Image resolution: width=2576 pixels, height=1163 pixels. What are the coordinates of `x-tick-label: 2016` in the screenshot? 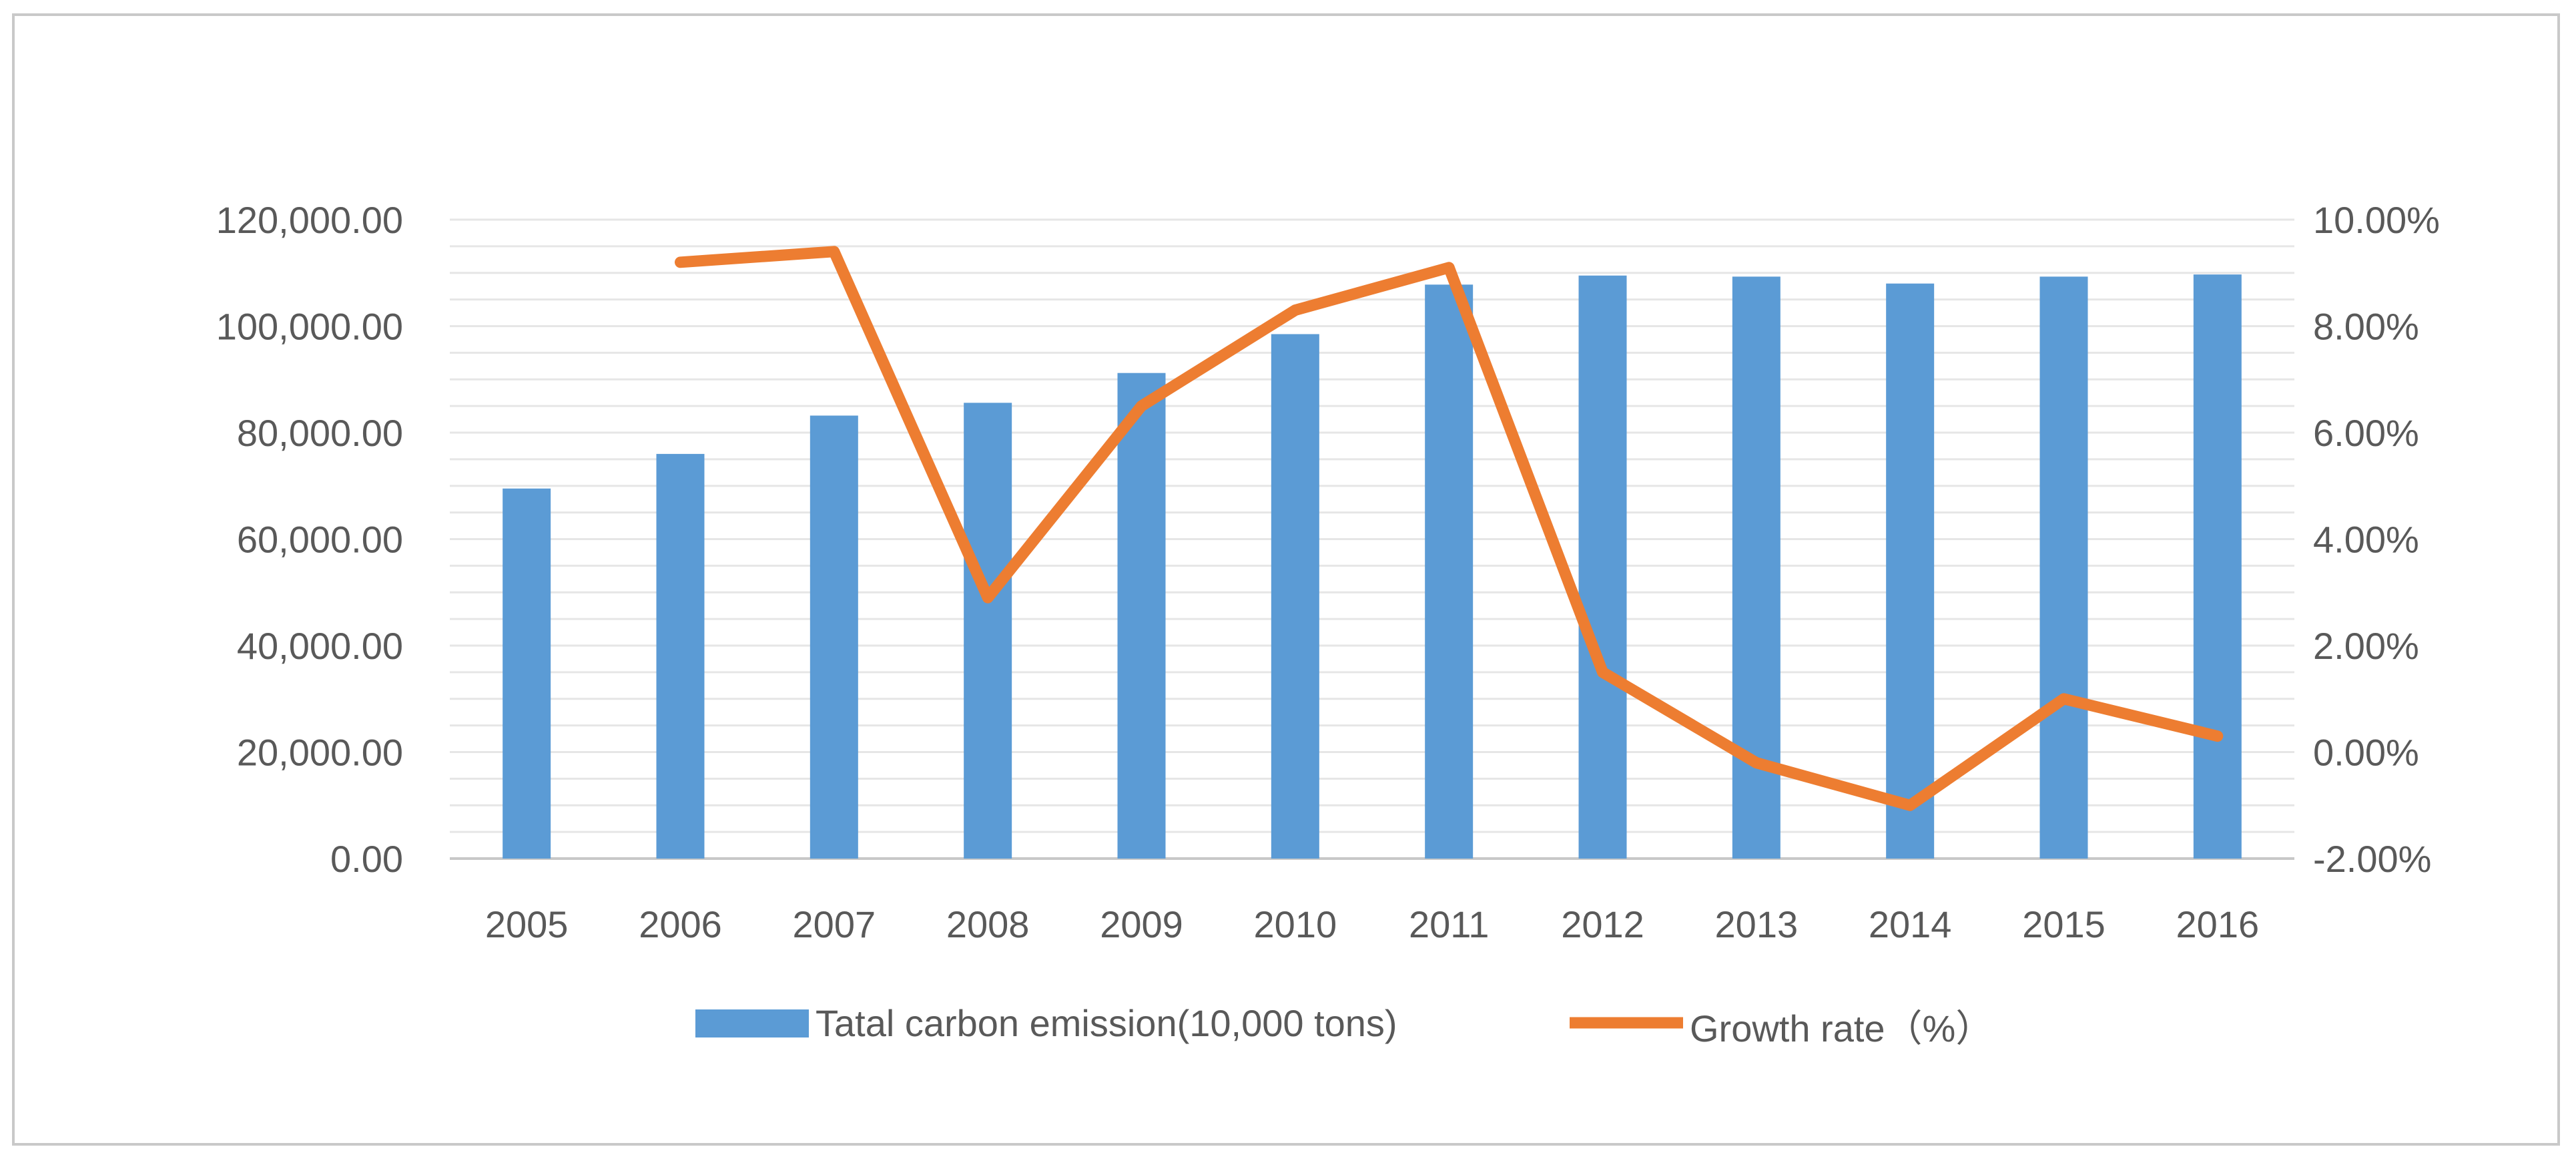 It's located at (2218, 924).